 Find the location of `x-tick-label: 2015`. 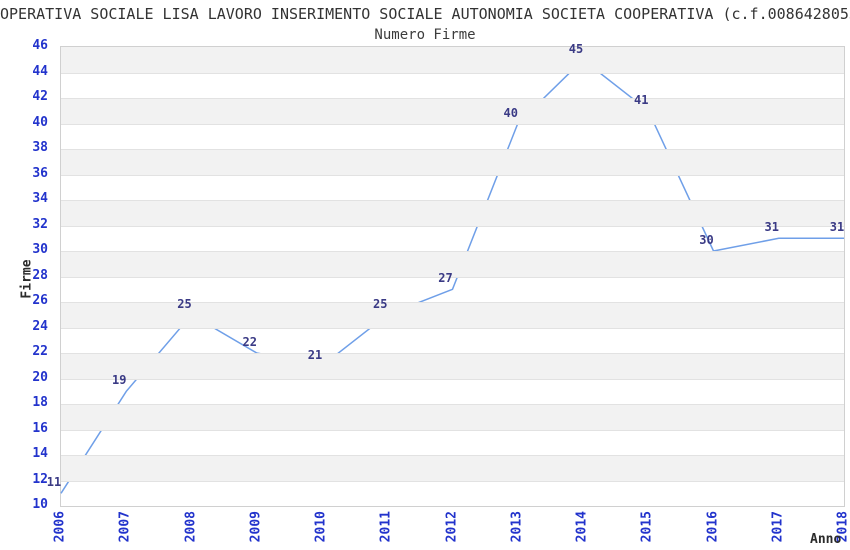

x-tick-label: 2015 is located at coordinates (647, 527).